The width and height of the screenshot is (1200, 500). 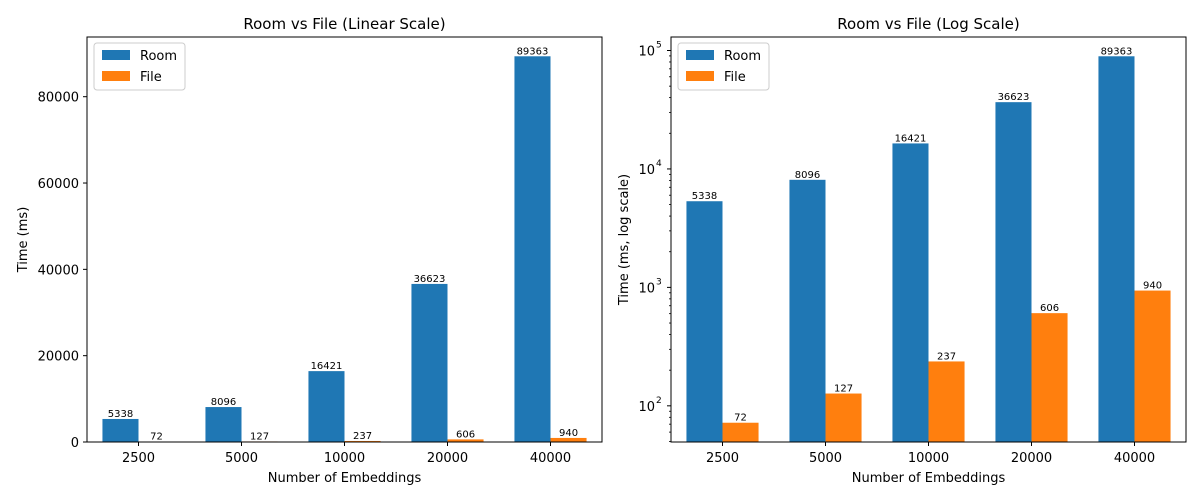 I want to click on chart-title: Room vs File (Linear Scale), so click(x=344, y=24).